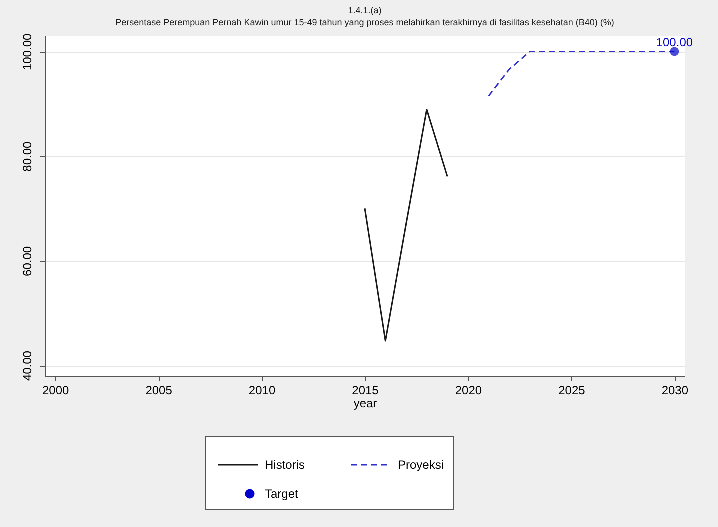 This screenshot has width=718, height=527. What do you see at coordinates (572, 391) in the screenshot?
I see `x-tick-label: 2025` at bounding box center [572, 391].